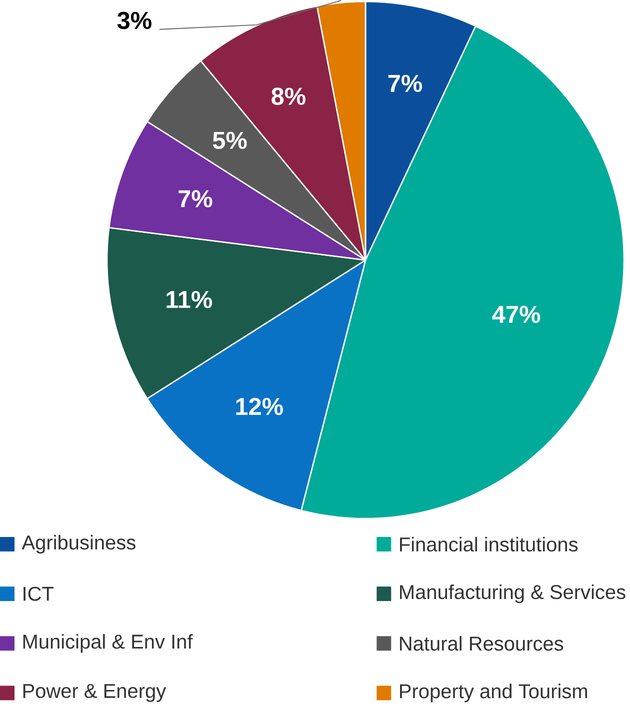 The width and height of the screenshot is (630, 706). I want to click on legend-label: Municipal & Env Inf, so click(108, 643).